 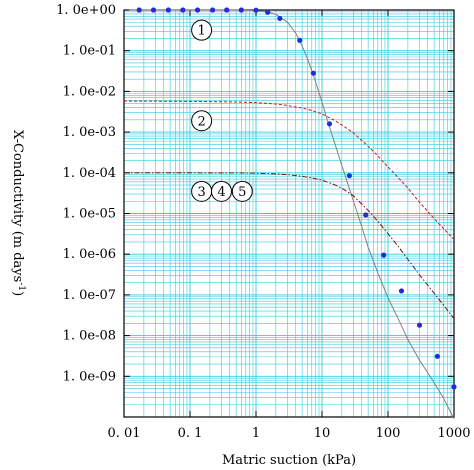 What do you see at coordinates (86, 10) in the screenshot?
I see `y-tick-label: 1. 0e+00` at bounding box center [86, 10].